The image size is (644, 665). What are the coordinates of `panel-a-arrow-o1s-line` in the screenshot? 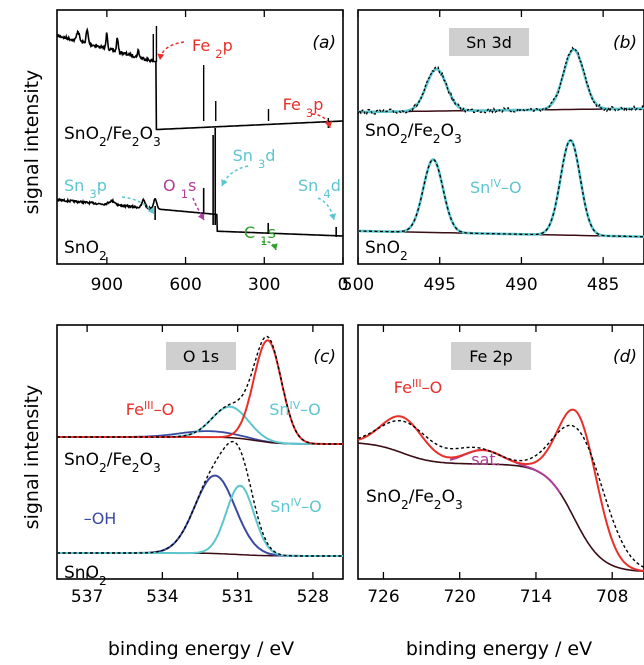 It's located at (198, 209).